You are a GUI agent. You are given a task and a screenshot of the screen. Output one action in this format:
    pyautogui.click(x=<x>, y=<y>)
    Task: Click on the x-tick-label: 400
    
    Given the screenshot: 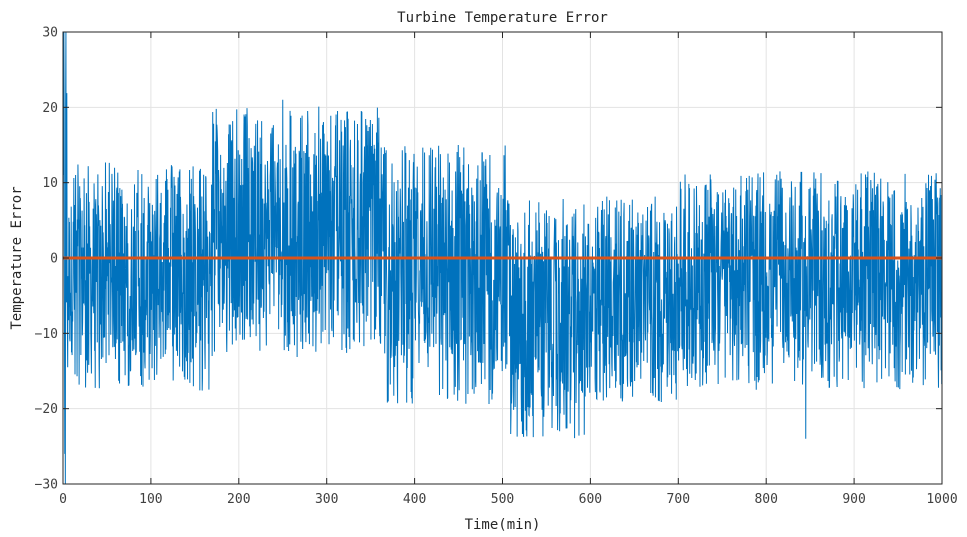 What is the action you would take?
    pyautogui.click(x=414, y=499)
    